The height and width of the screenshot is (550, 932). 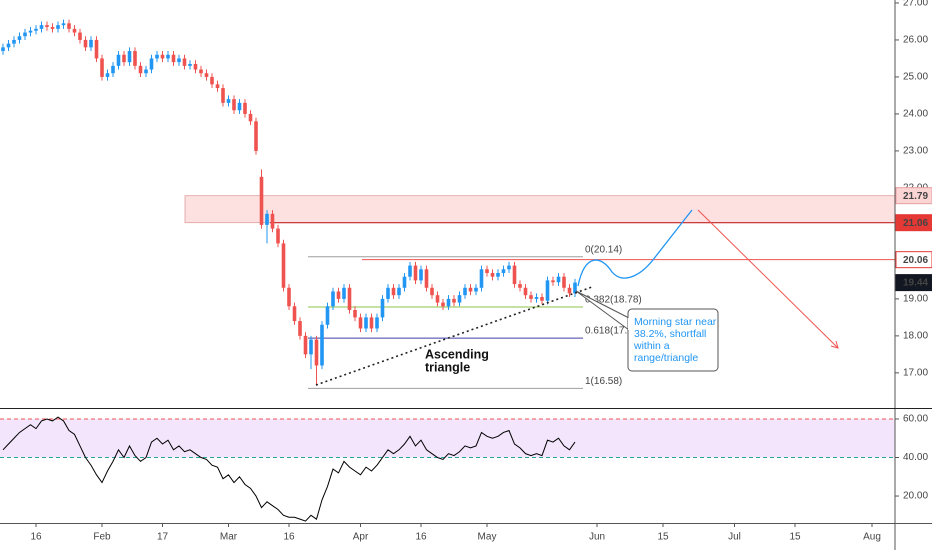 What do you see at coordinates (602, 310) in the screenshot?
I see `callout-pointer` at bounding box center [602, 310].